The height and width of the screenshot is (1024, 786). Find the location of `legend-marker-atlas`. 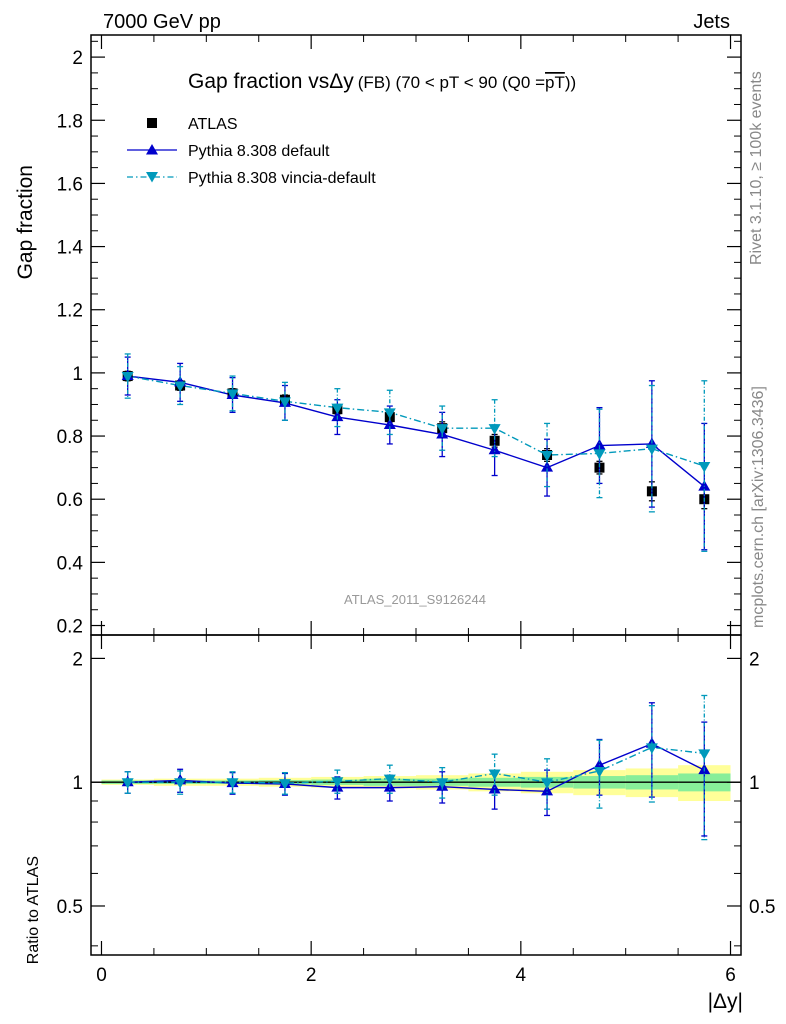

legend-marker-atlas is located at coordinates (152, 123).